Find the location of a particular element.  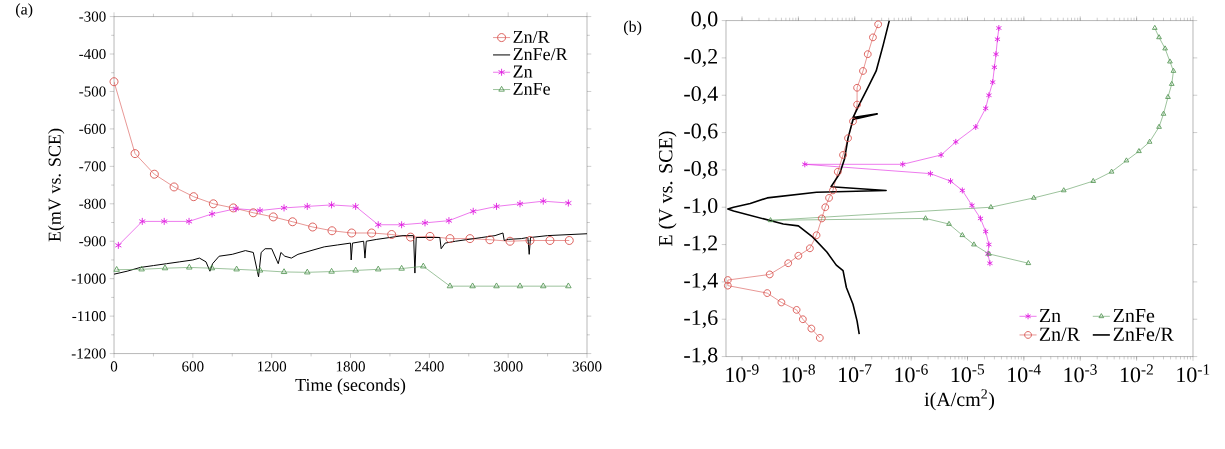

y-tick-label: -1000 is located at coordinates (88, 278).